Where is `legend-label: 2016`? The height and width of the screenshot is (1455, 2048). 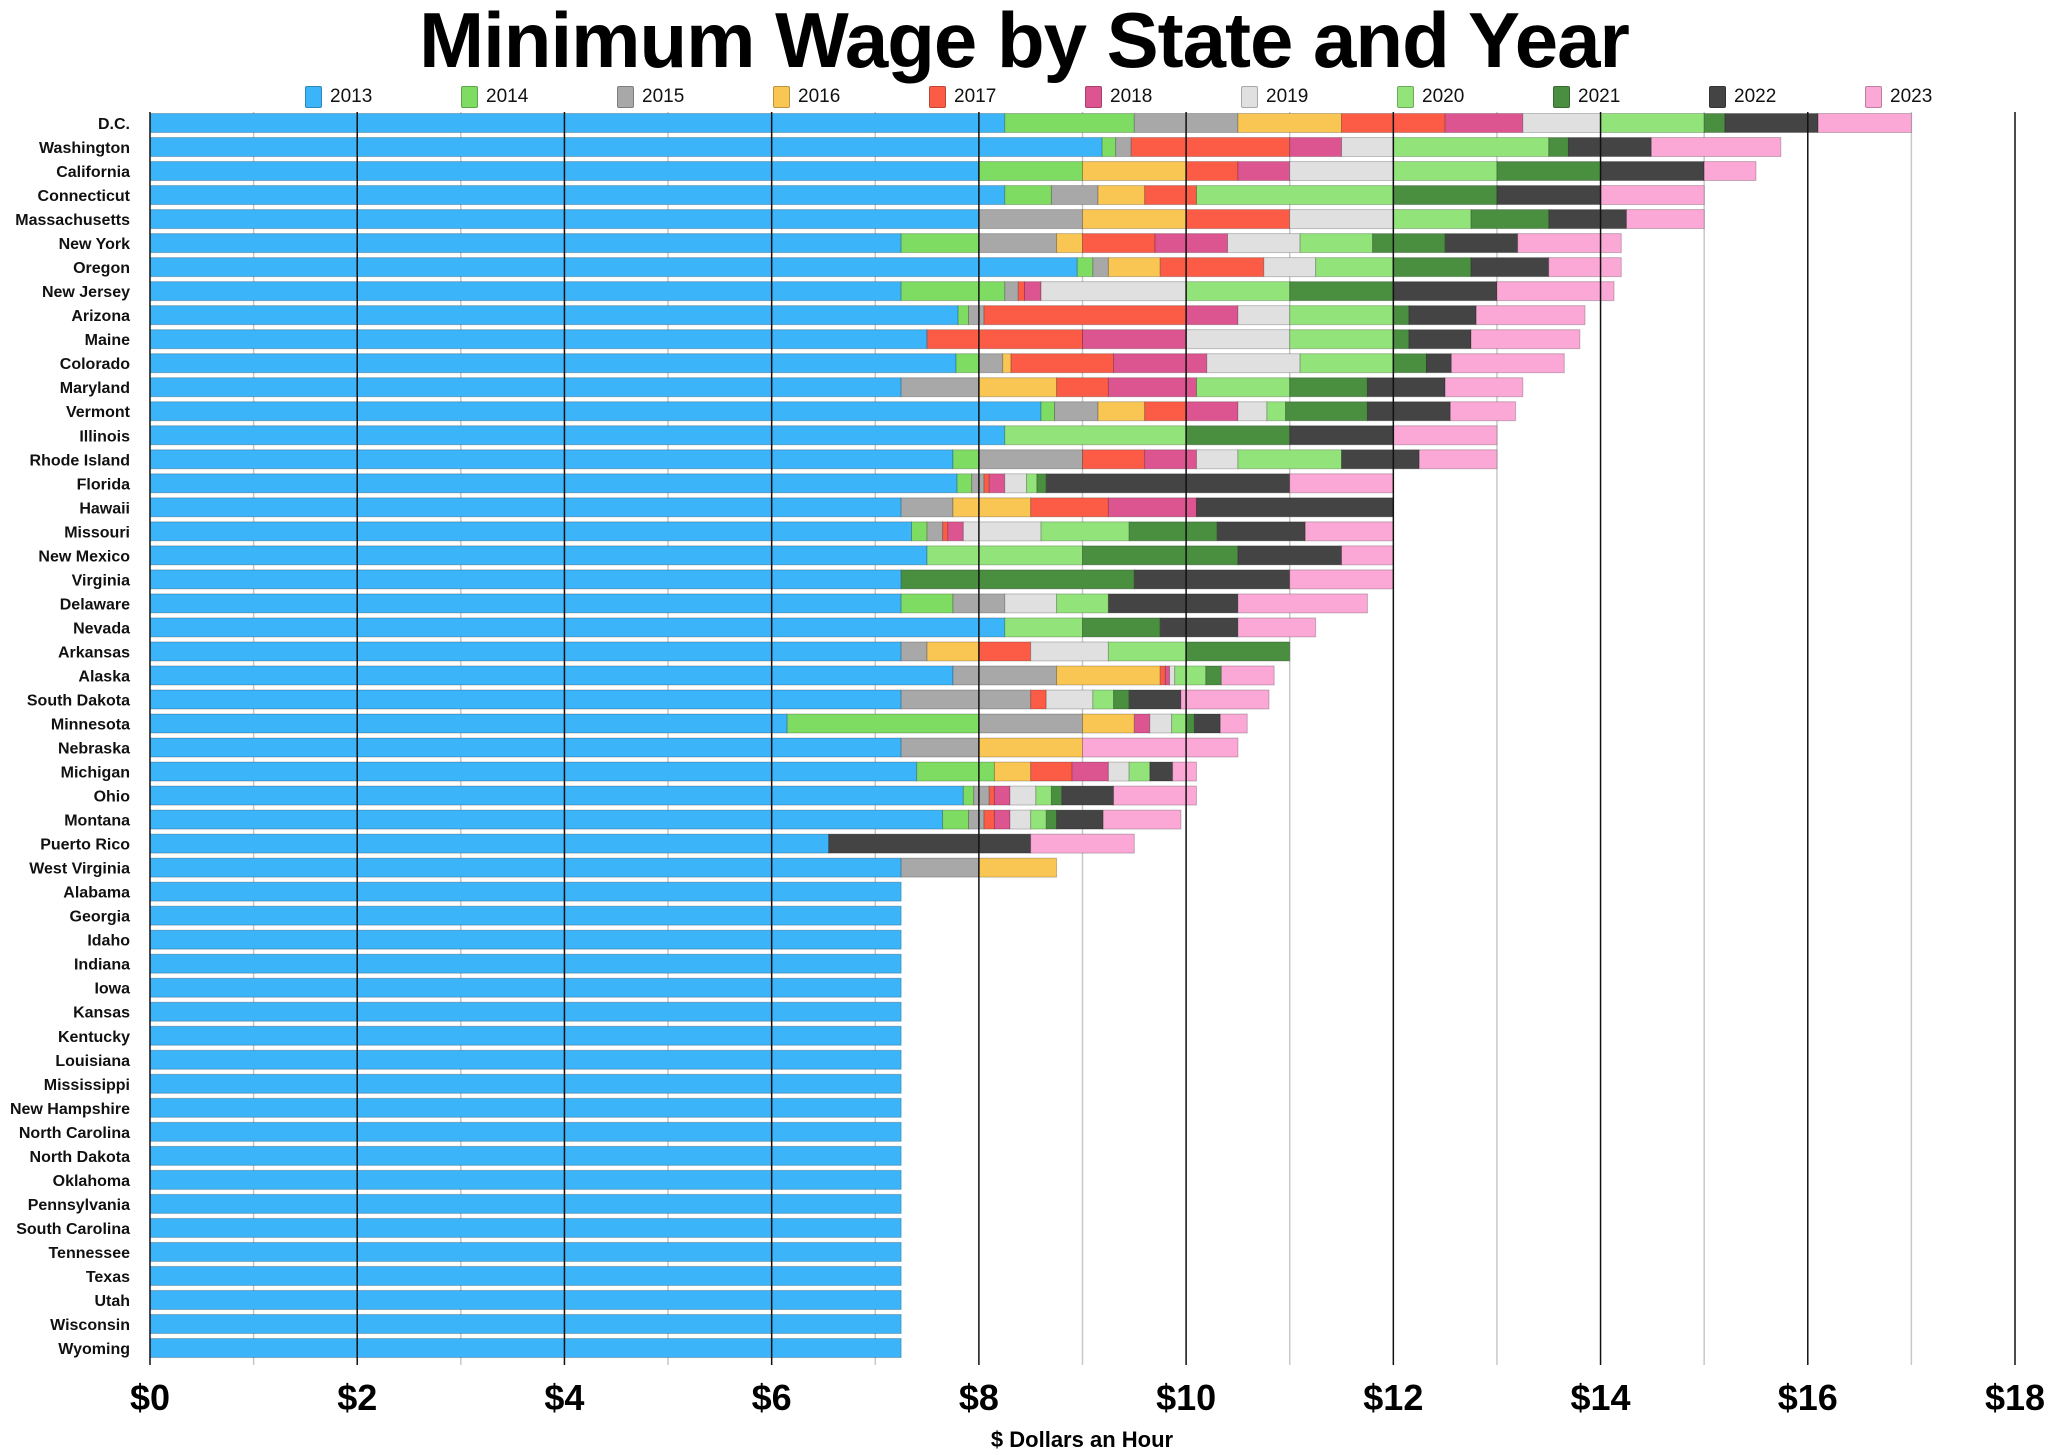
legend-label: 2016 is located at coordinates (819, 96).